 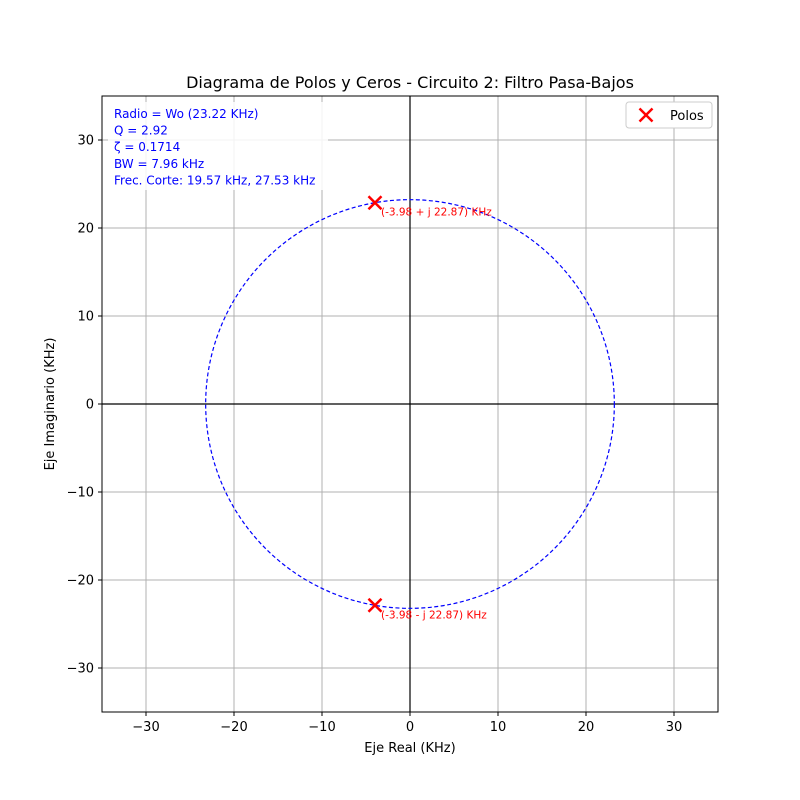 I want to click on y-tick-label: 30, so click(x=85, y=141).